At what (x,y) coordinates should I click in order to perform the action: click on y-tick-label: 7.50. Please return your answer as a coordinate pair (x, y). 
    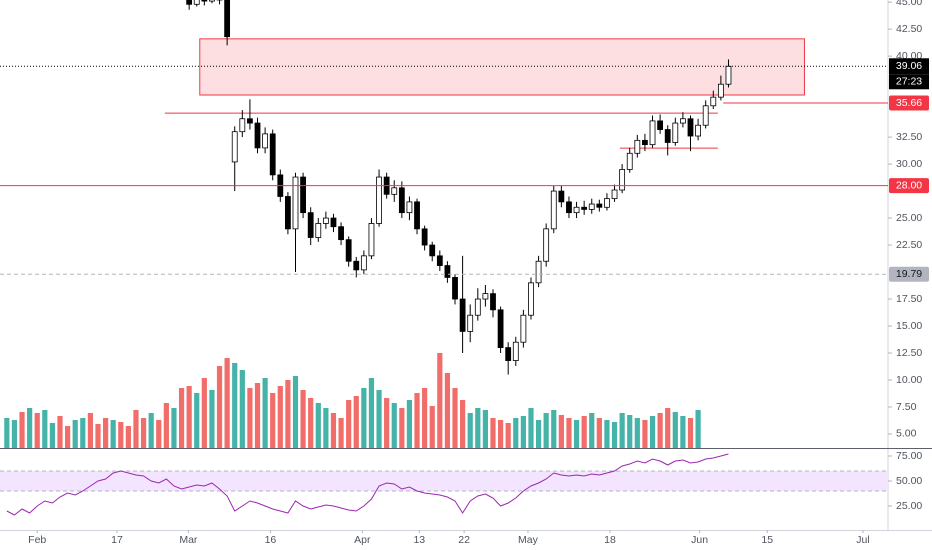
    Looking at the image, I should click on (906, 407).